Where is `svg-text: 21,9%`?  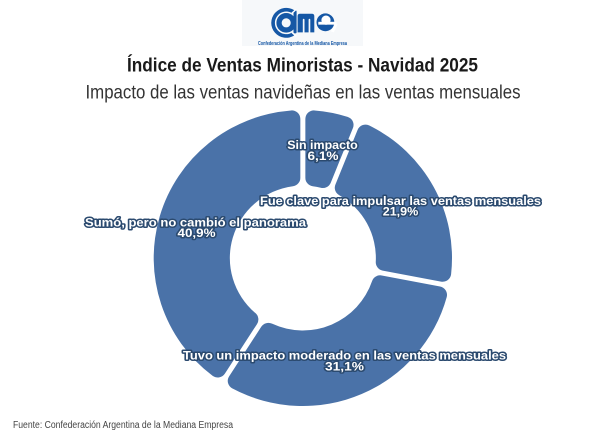
svg-text: 21,9% is located at coordinates (401, 212).